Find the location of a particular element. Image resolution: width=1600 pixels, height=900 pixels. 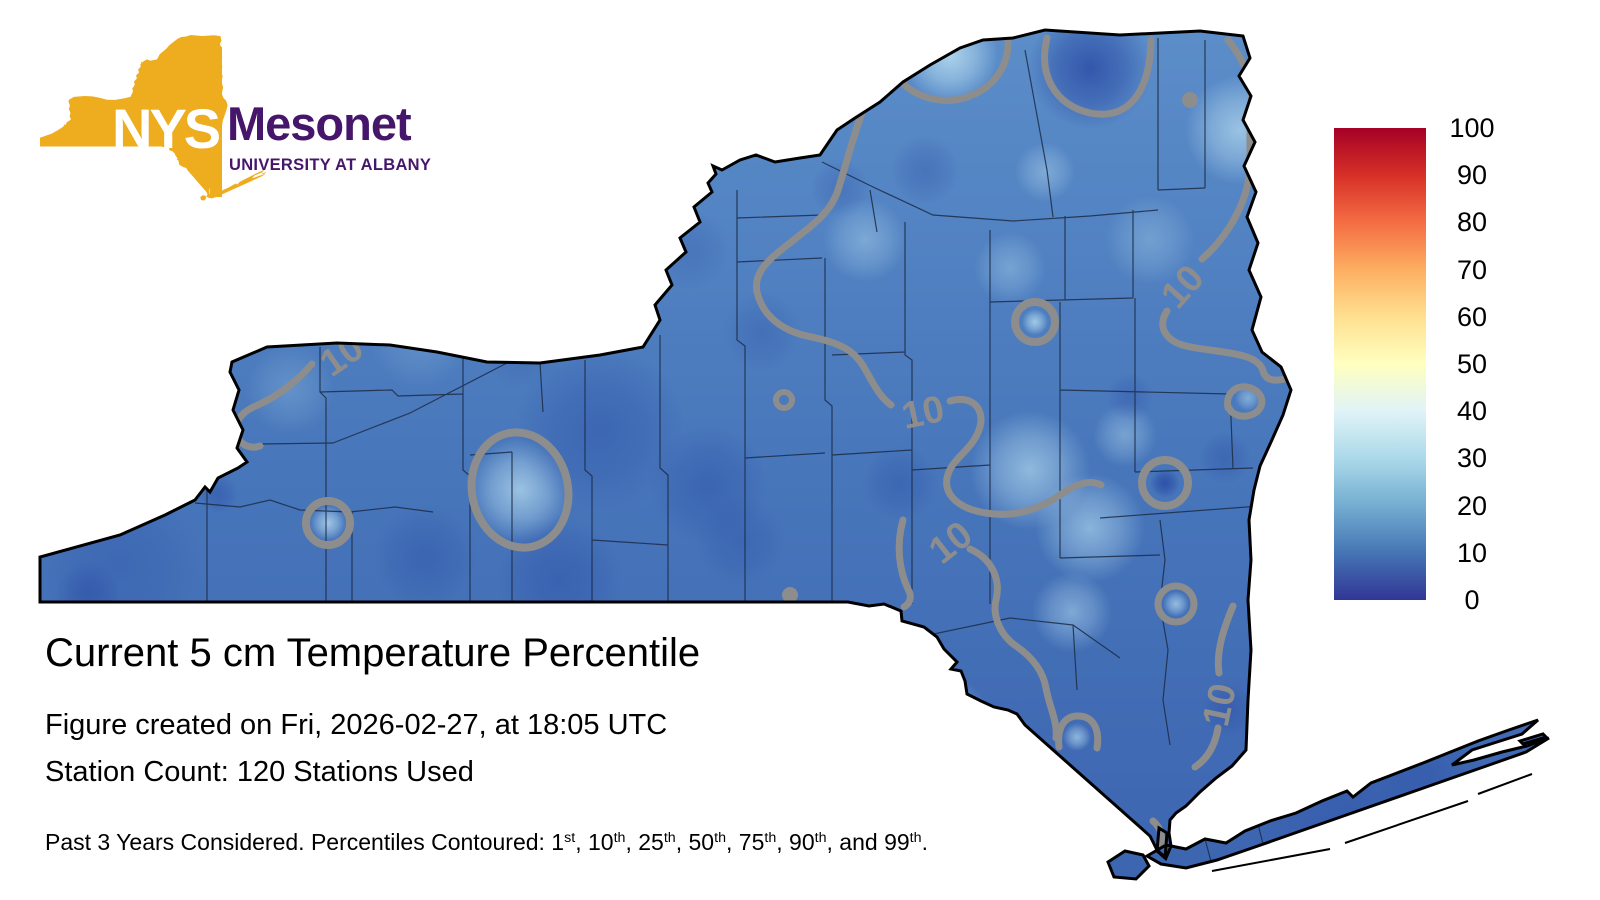

colorbar-tick-label: 80 is located at coordinates (1472, 222).